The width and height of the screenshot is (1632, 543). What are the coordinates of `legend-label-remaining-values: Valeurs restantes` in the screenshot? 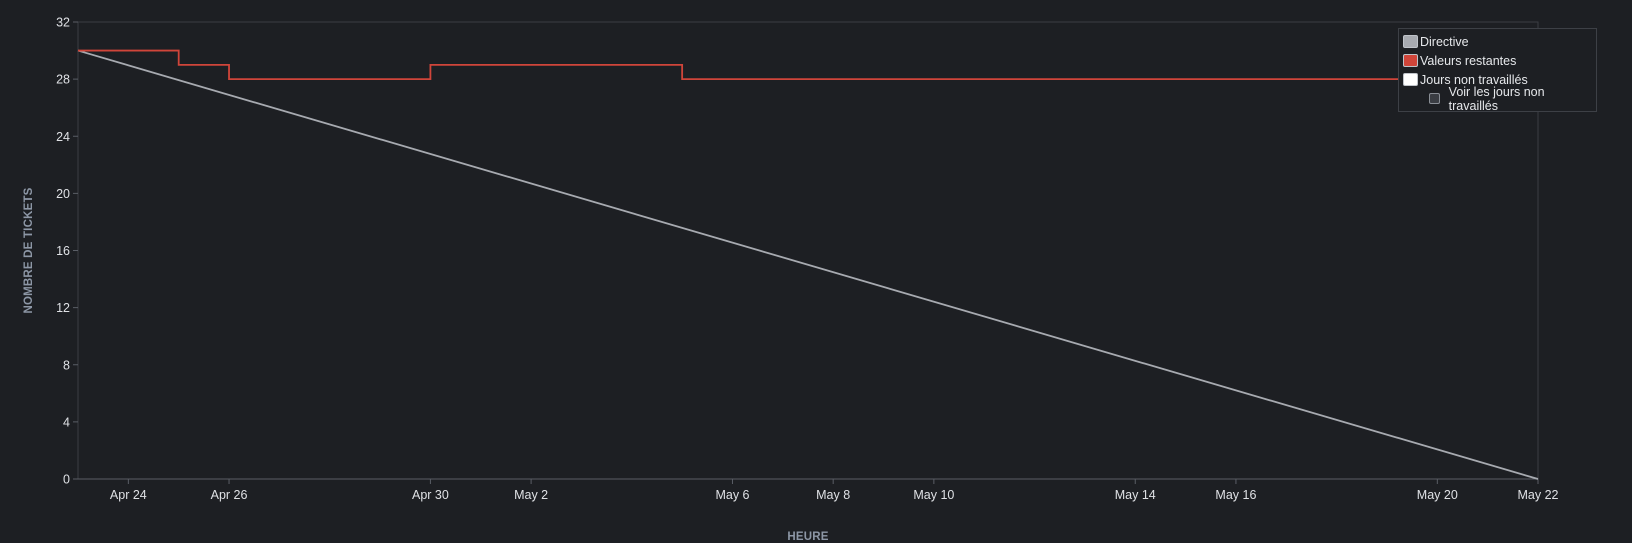 It's located at (1468, 60).